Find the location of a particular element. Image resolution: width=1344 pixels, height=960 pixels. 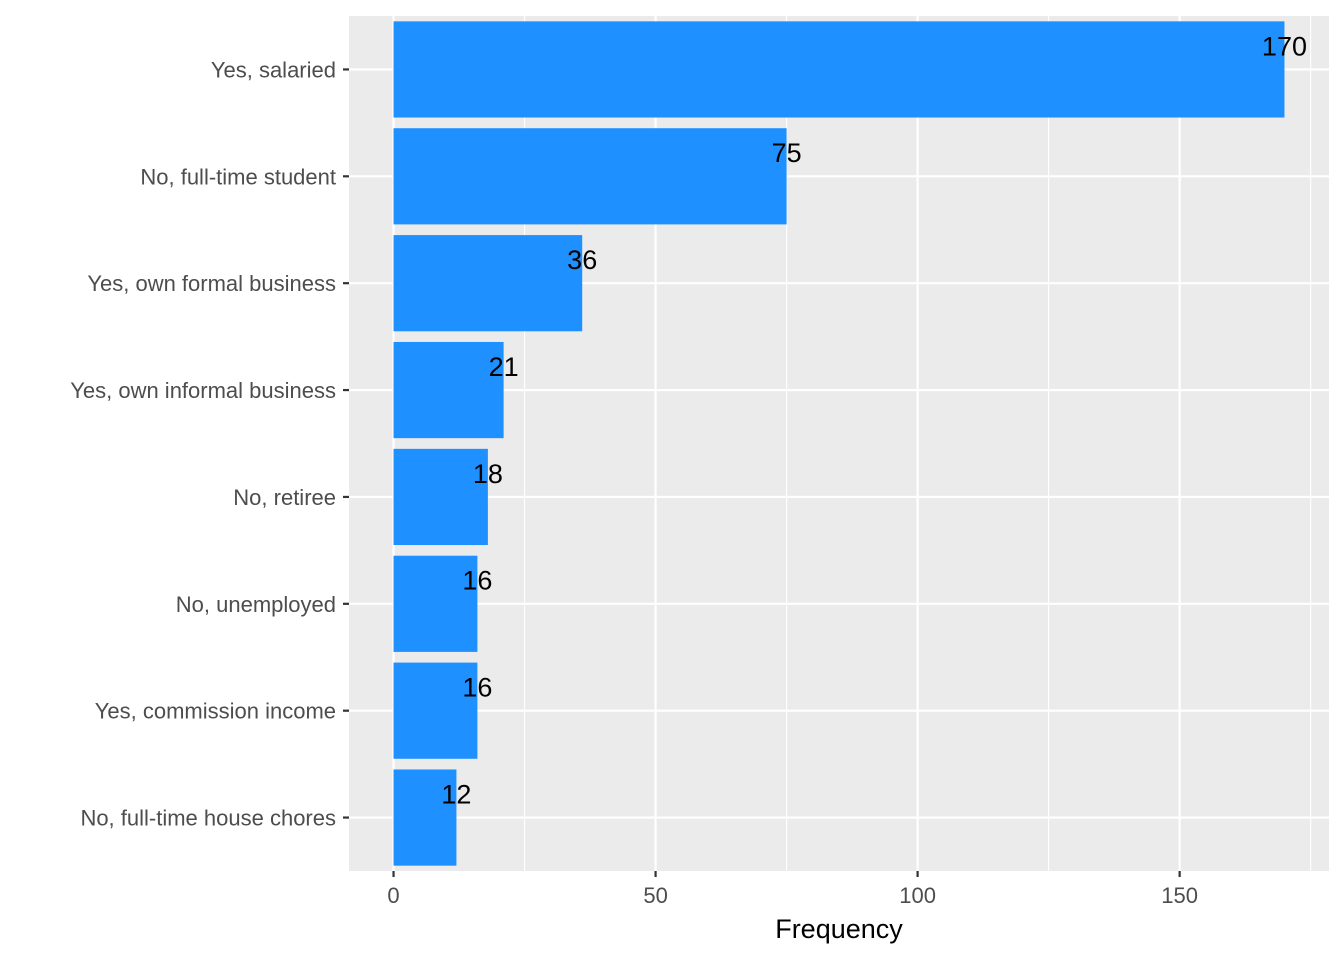

data-label: 12 is located at coordinates (456, 794).